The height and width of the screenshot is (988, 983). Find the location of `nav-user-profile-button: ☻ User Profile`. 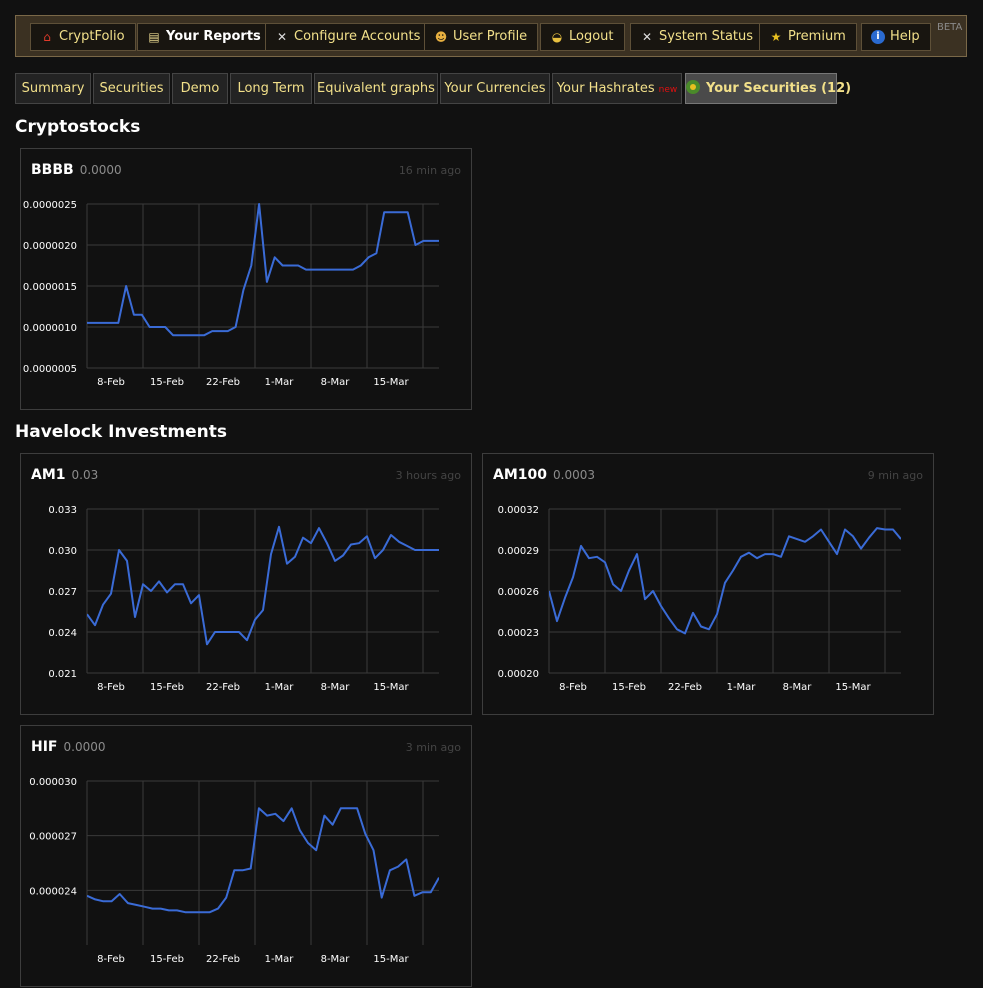

nav-user-profile-button: ☻ User Profile is located at coordinates (481, 37).